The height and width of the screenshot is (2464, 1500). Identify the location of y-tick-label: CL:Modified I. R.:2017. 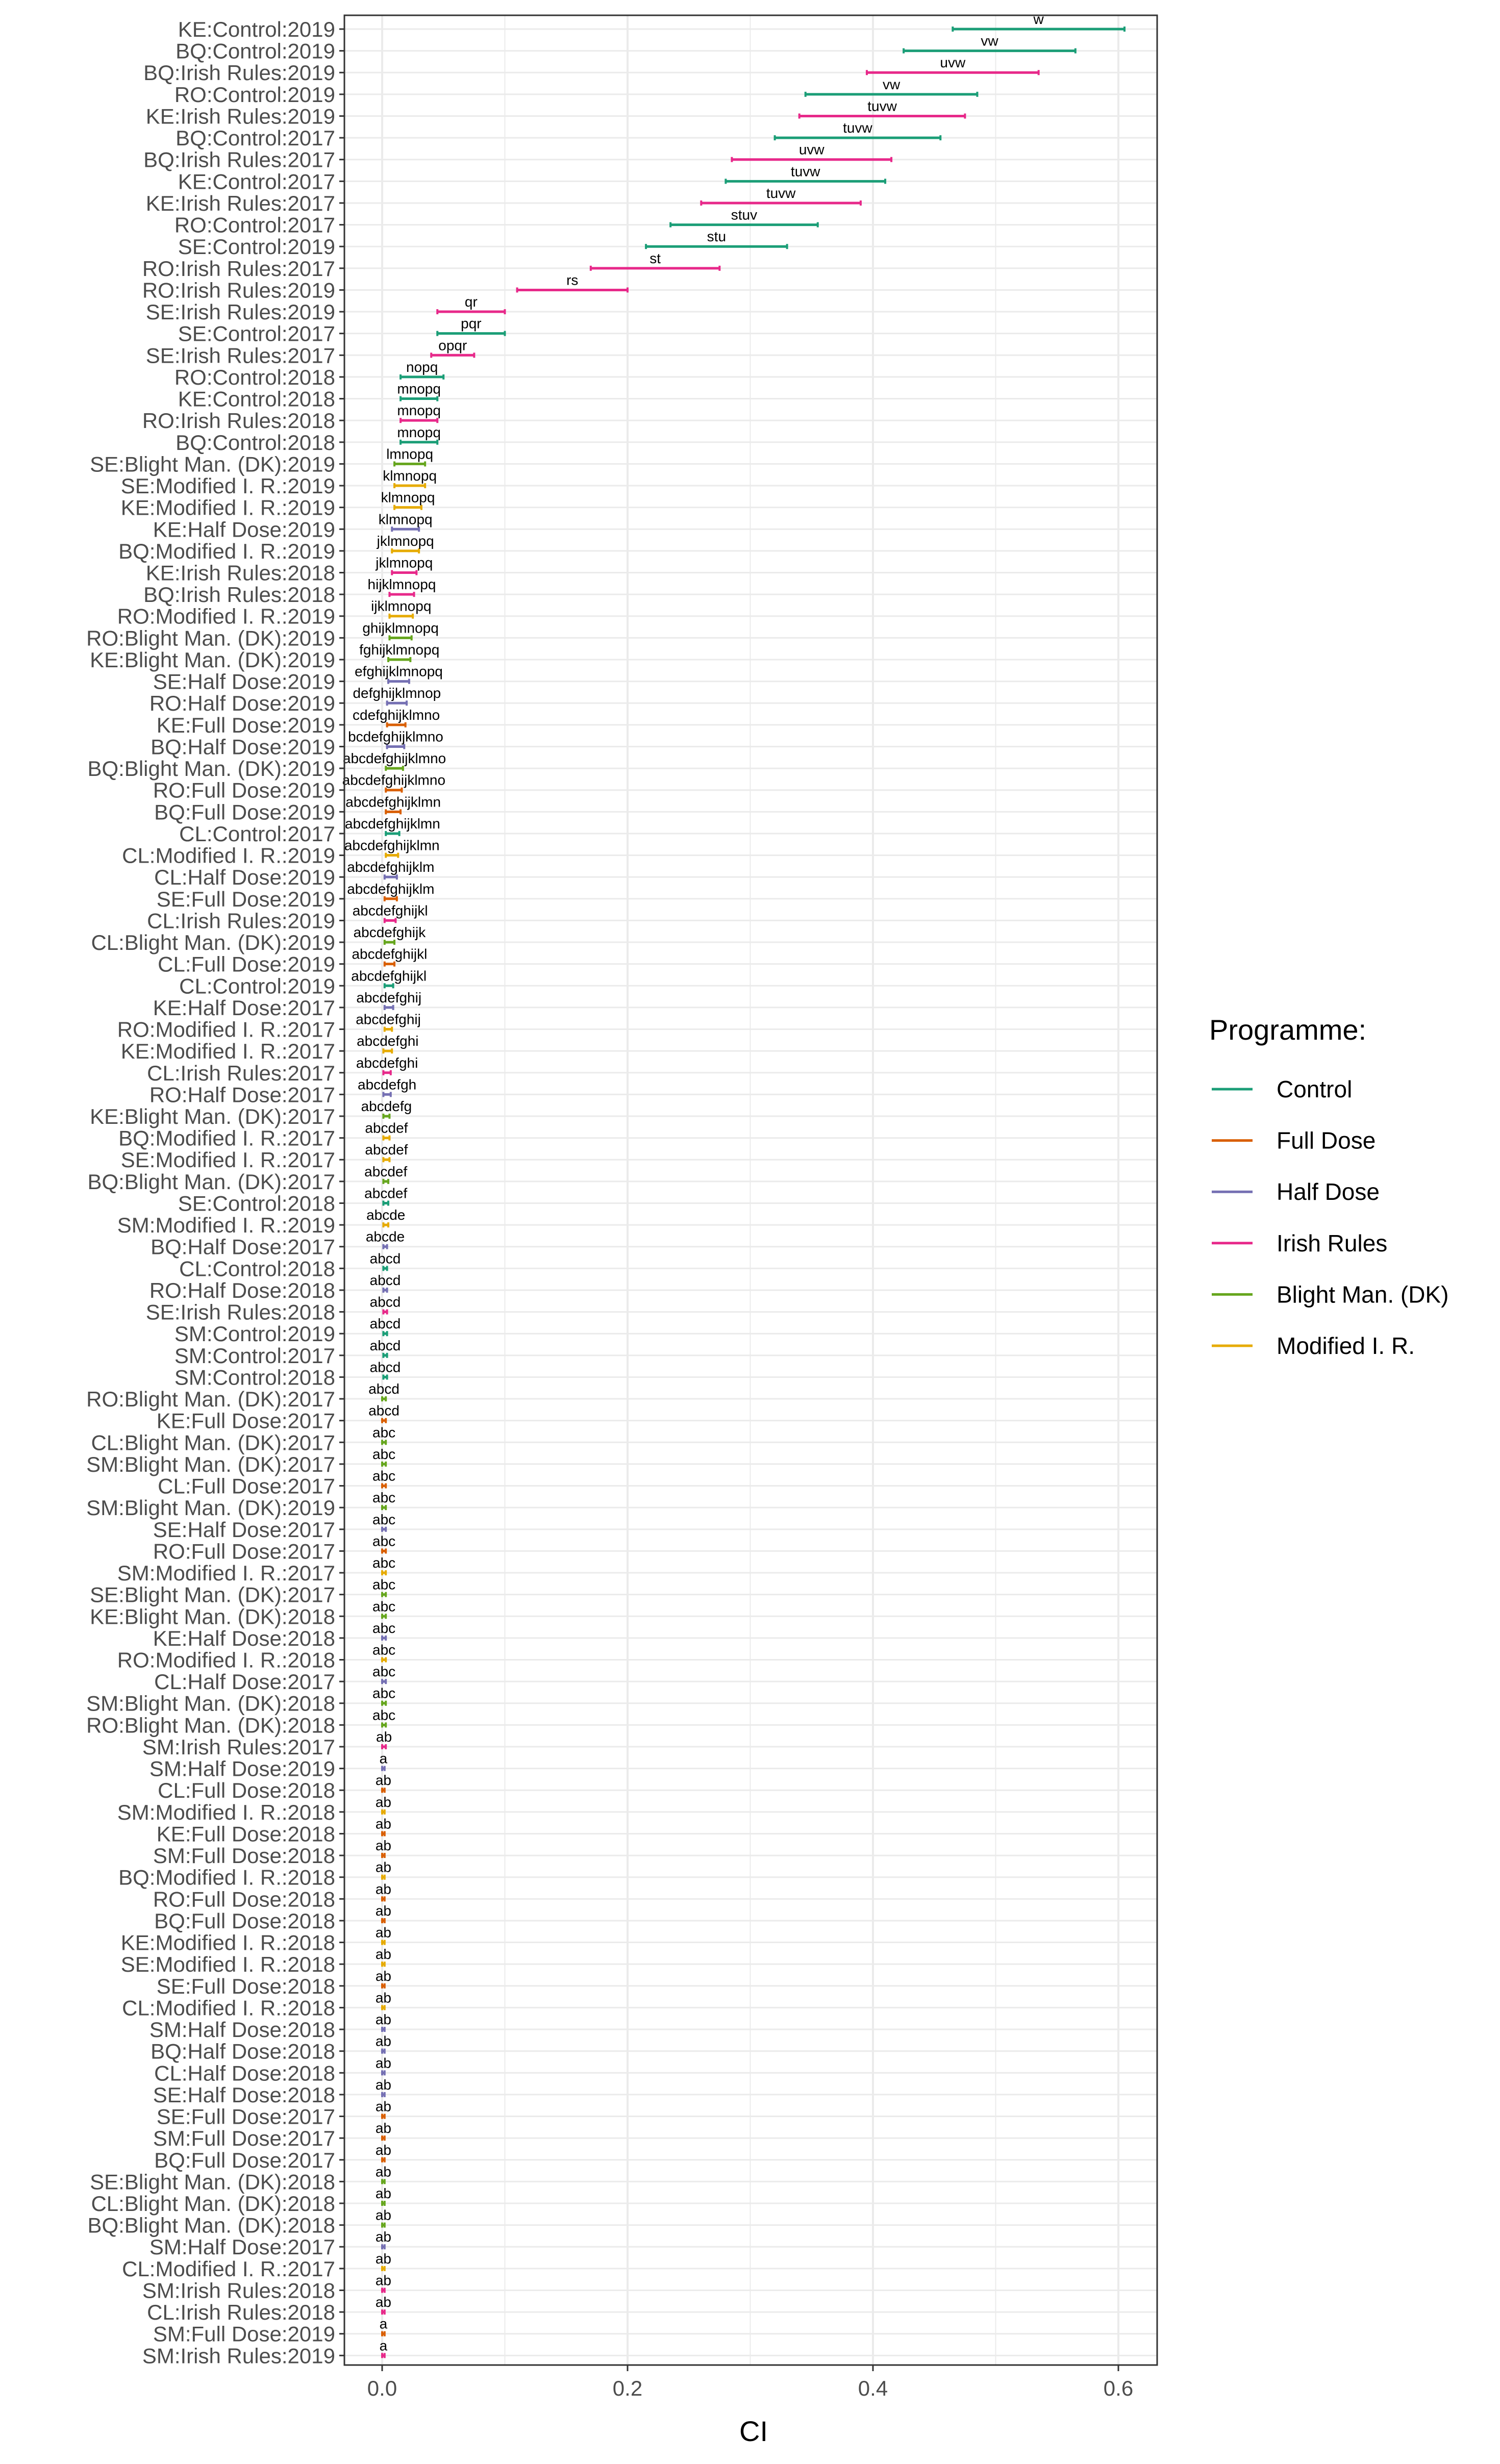
(228, 2269).